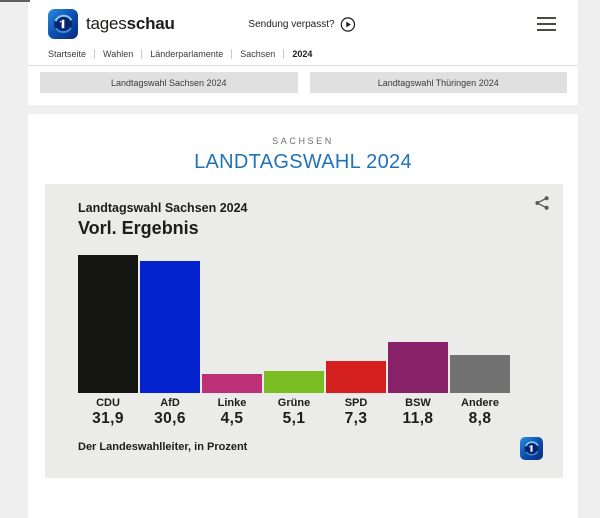 Image resolution: width=600 pixels, height=518 pixels. What do you see at coordinates (294, 418) in the screenshot?
I see `bar-value-Grüne: 5,1` at bounding box center [294, 418].